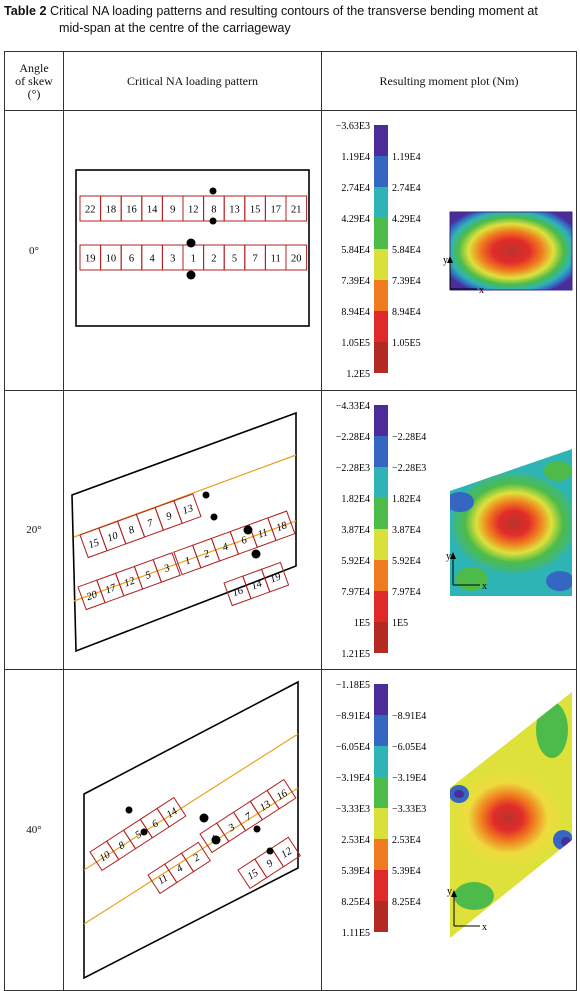  What do you see at coordinates (131, 257) in the screenshot?
I see `load-box: 6` at bounding box center [131, 257].